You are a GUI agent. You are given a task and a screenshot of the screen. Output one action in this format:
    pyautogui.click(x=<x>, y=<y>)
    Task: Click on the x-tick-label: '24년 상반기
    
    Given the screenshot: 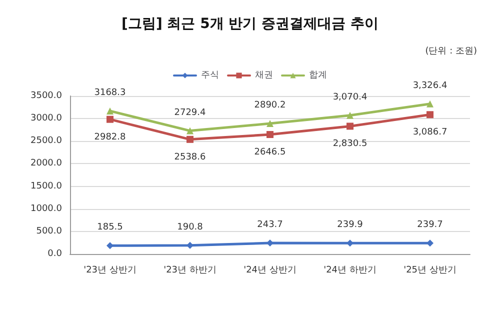 What is the action you would take?
    pyautogui.click(x=270, y=271)
    